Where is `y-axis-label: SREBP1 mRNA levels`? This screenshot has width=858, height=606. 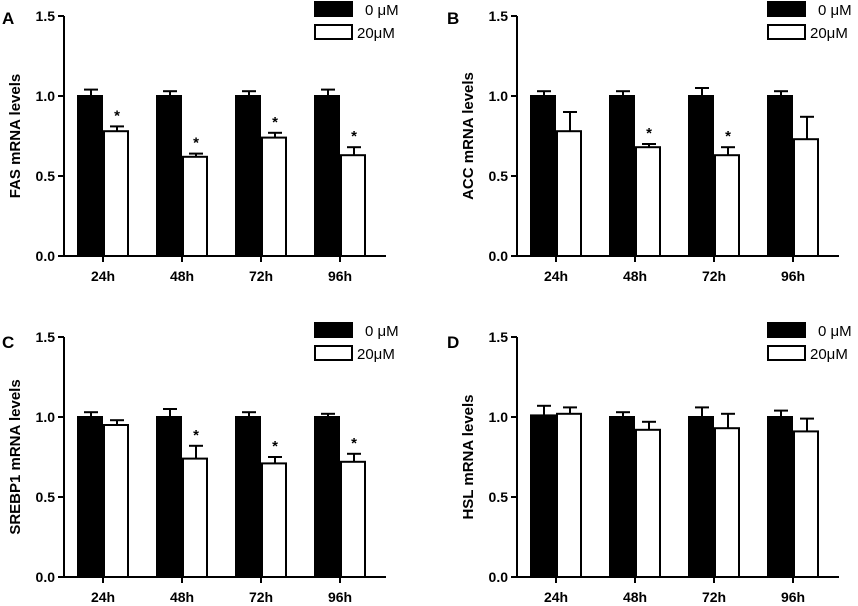
y-axis-label: SREBP1 mRNA levels is located at coordinates (15, 456).